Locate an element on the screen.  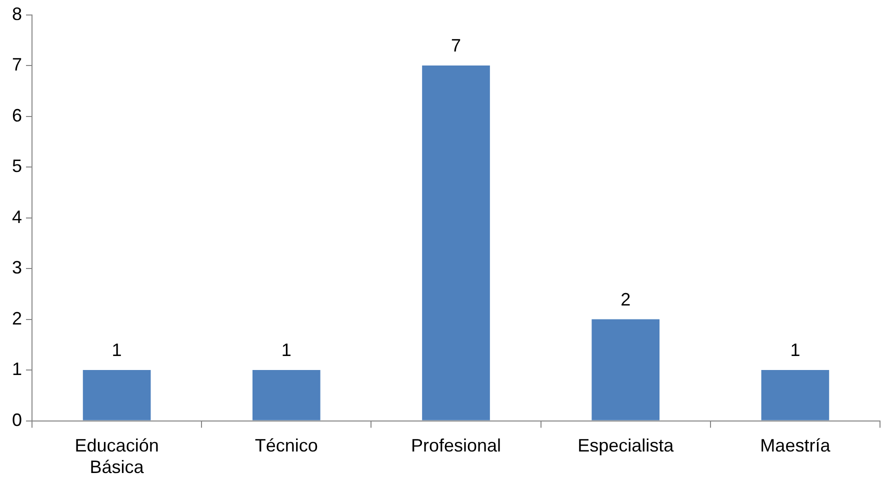
x-tick-label: Profesional is located at coordinates (456, 446).